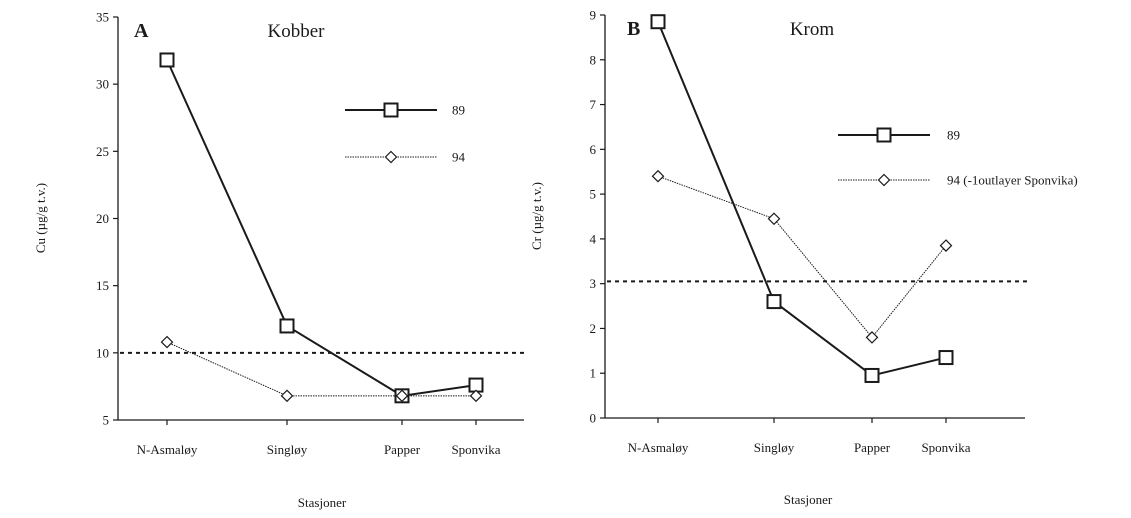 The image size is (1131, 518). What do you see at coordinates (593, 418) in the screenshot?
I see `y-tick-label: 0` at bounding box center [593, 418].